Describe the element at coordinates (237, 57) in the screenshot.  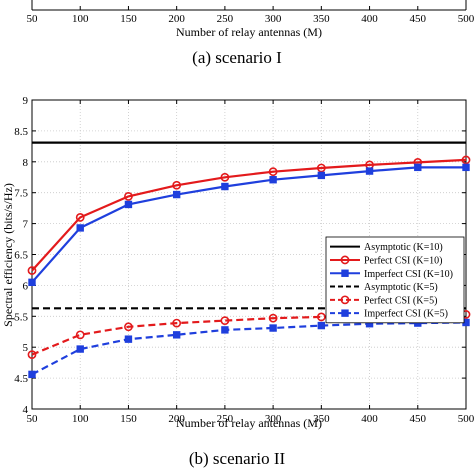
I see `top-caption: (a) scenario I` at that location.